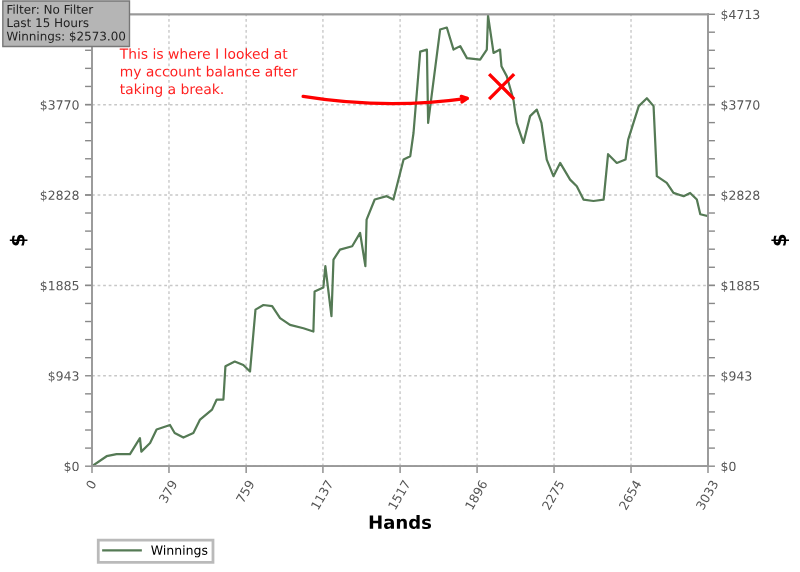 Image resolution: width=800 pixels, height=572 pixels. What do you see at coordinates (400, 522) in the screenshot?
I see `x-axis-title: Hands` at bounding box center [400, 522].